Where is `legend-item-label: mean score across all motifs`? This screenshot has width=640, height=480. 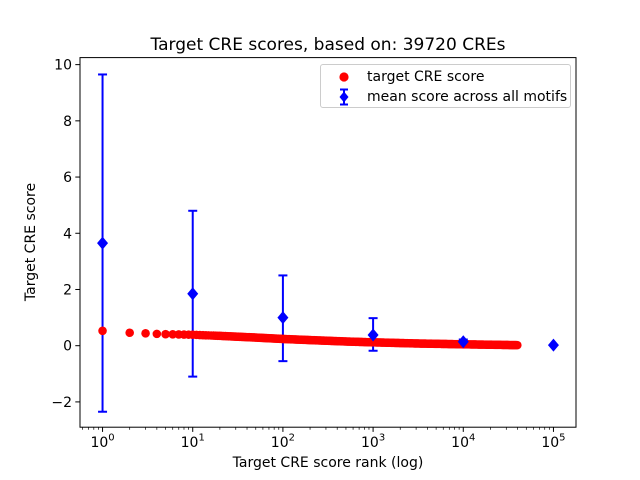
legend-item-label: mean score across all motifs is located at coordinates (467, 97).